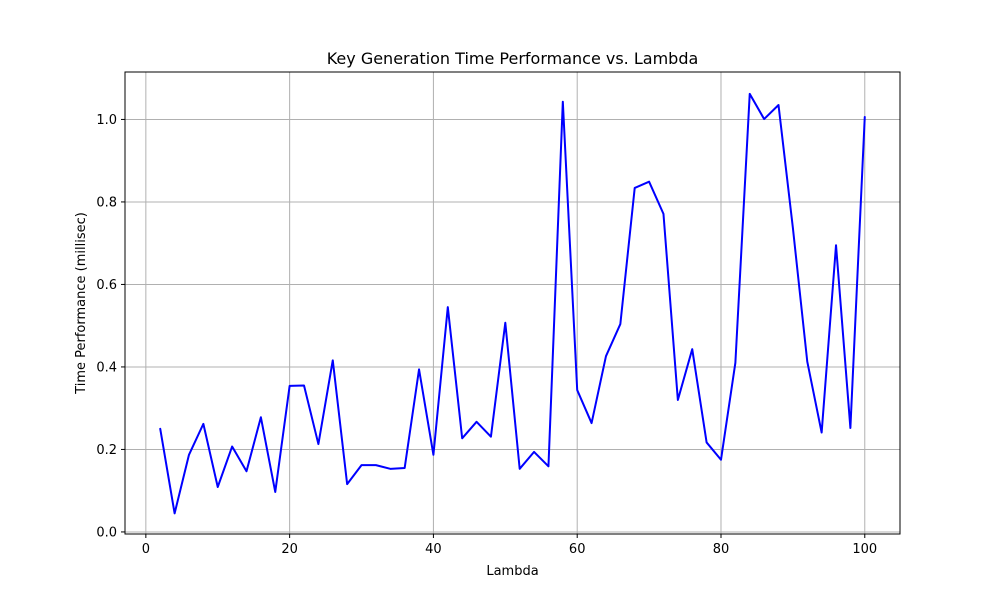  What do you see at coordinates (106, 450) in the screenshot?
I see `y-tick-label: 0.2` at bounding box center [106, 450].